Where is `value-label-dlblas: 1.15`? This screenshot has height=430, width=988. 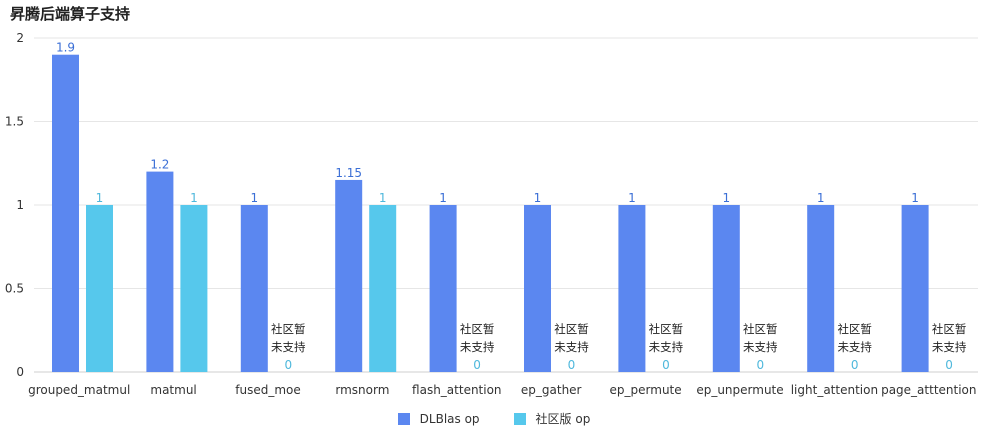
value-label-dlblas: 1.15 is located at coordinates (348, 173).